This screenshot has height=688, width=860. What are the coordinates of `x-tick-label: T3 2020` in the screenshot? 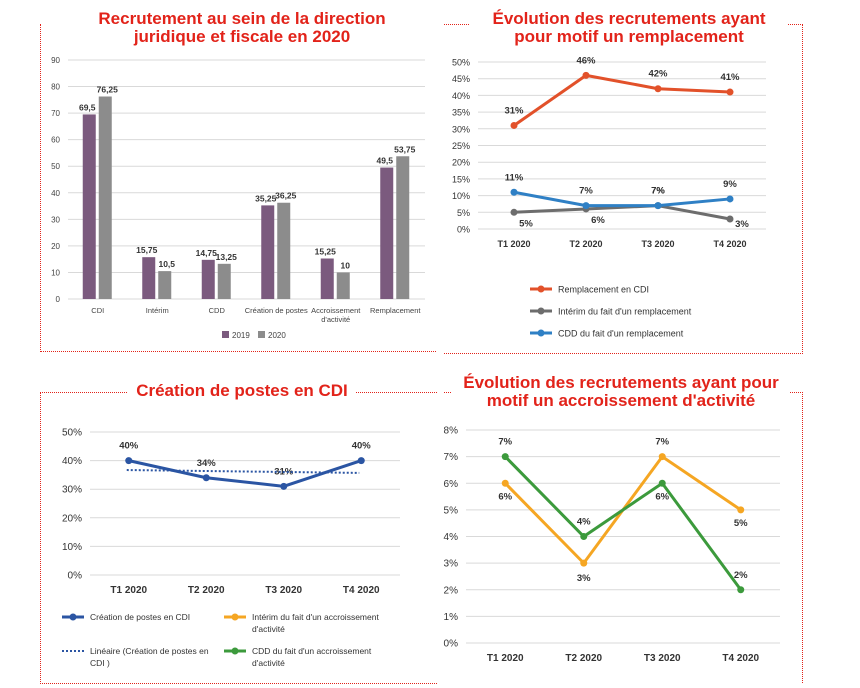 It's located at (283, 590).